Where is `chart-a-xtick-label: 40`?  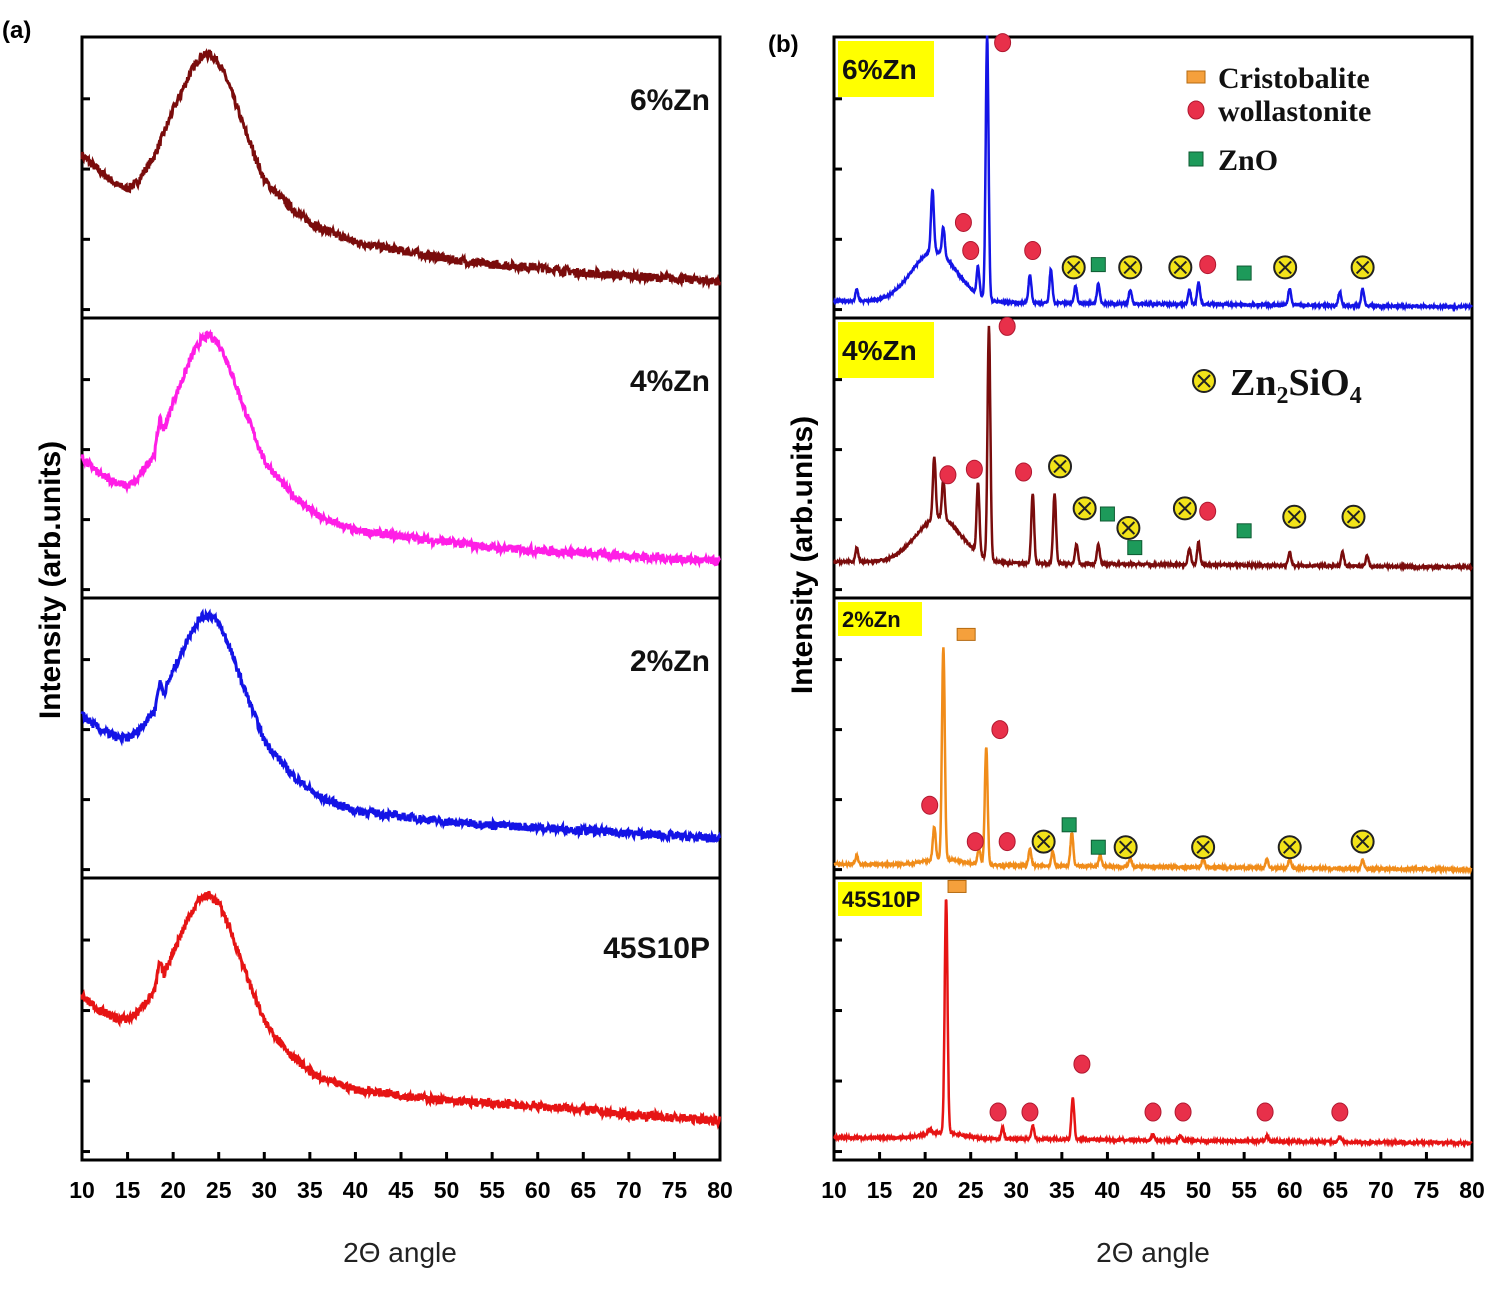 chart-a-xtick-label: 40 is located at coordinates (356, 1190).